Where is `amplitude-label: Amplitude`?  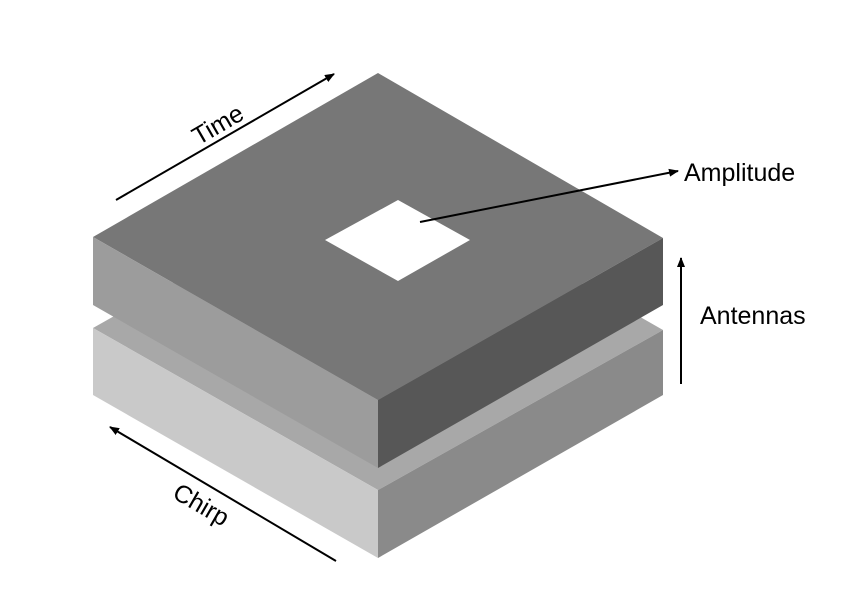 amplitude-label: Amplitude is located at coordinates (739, 173).